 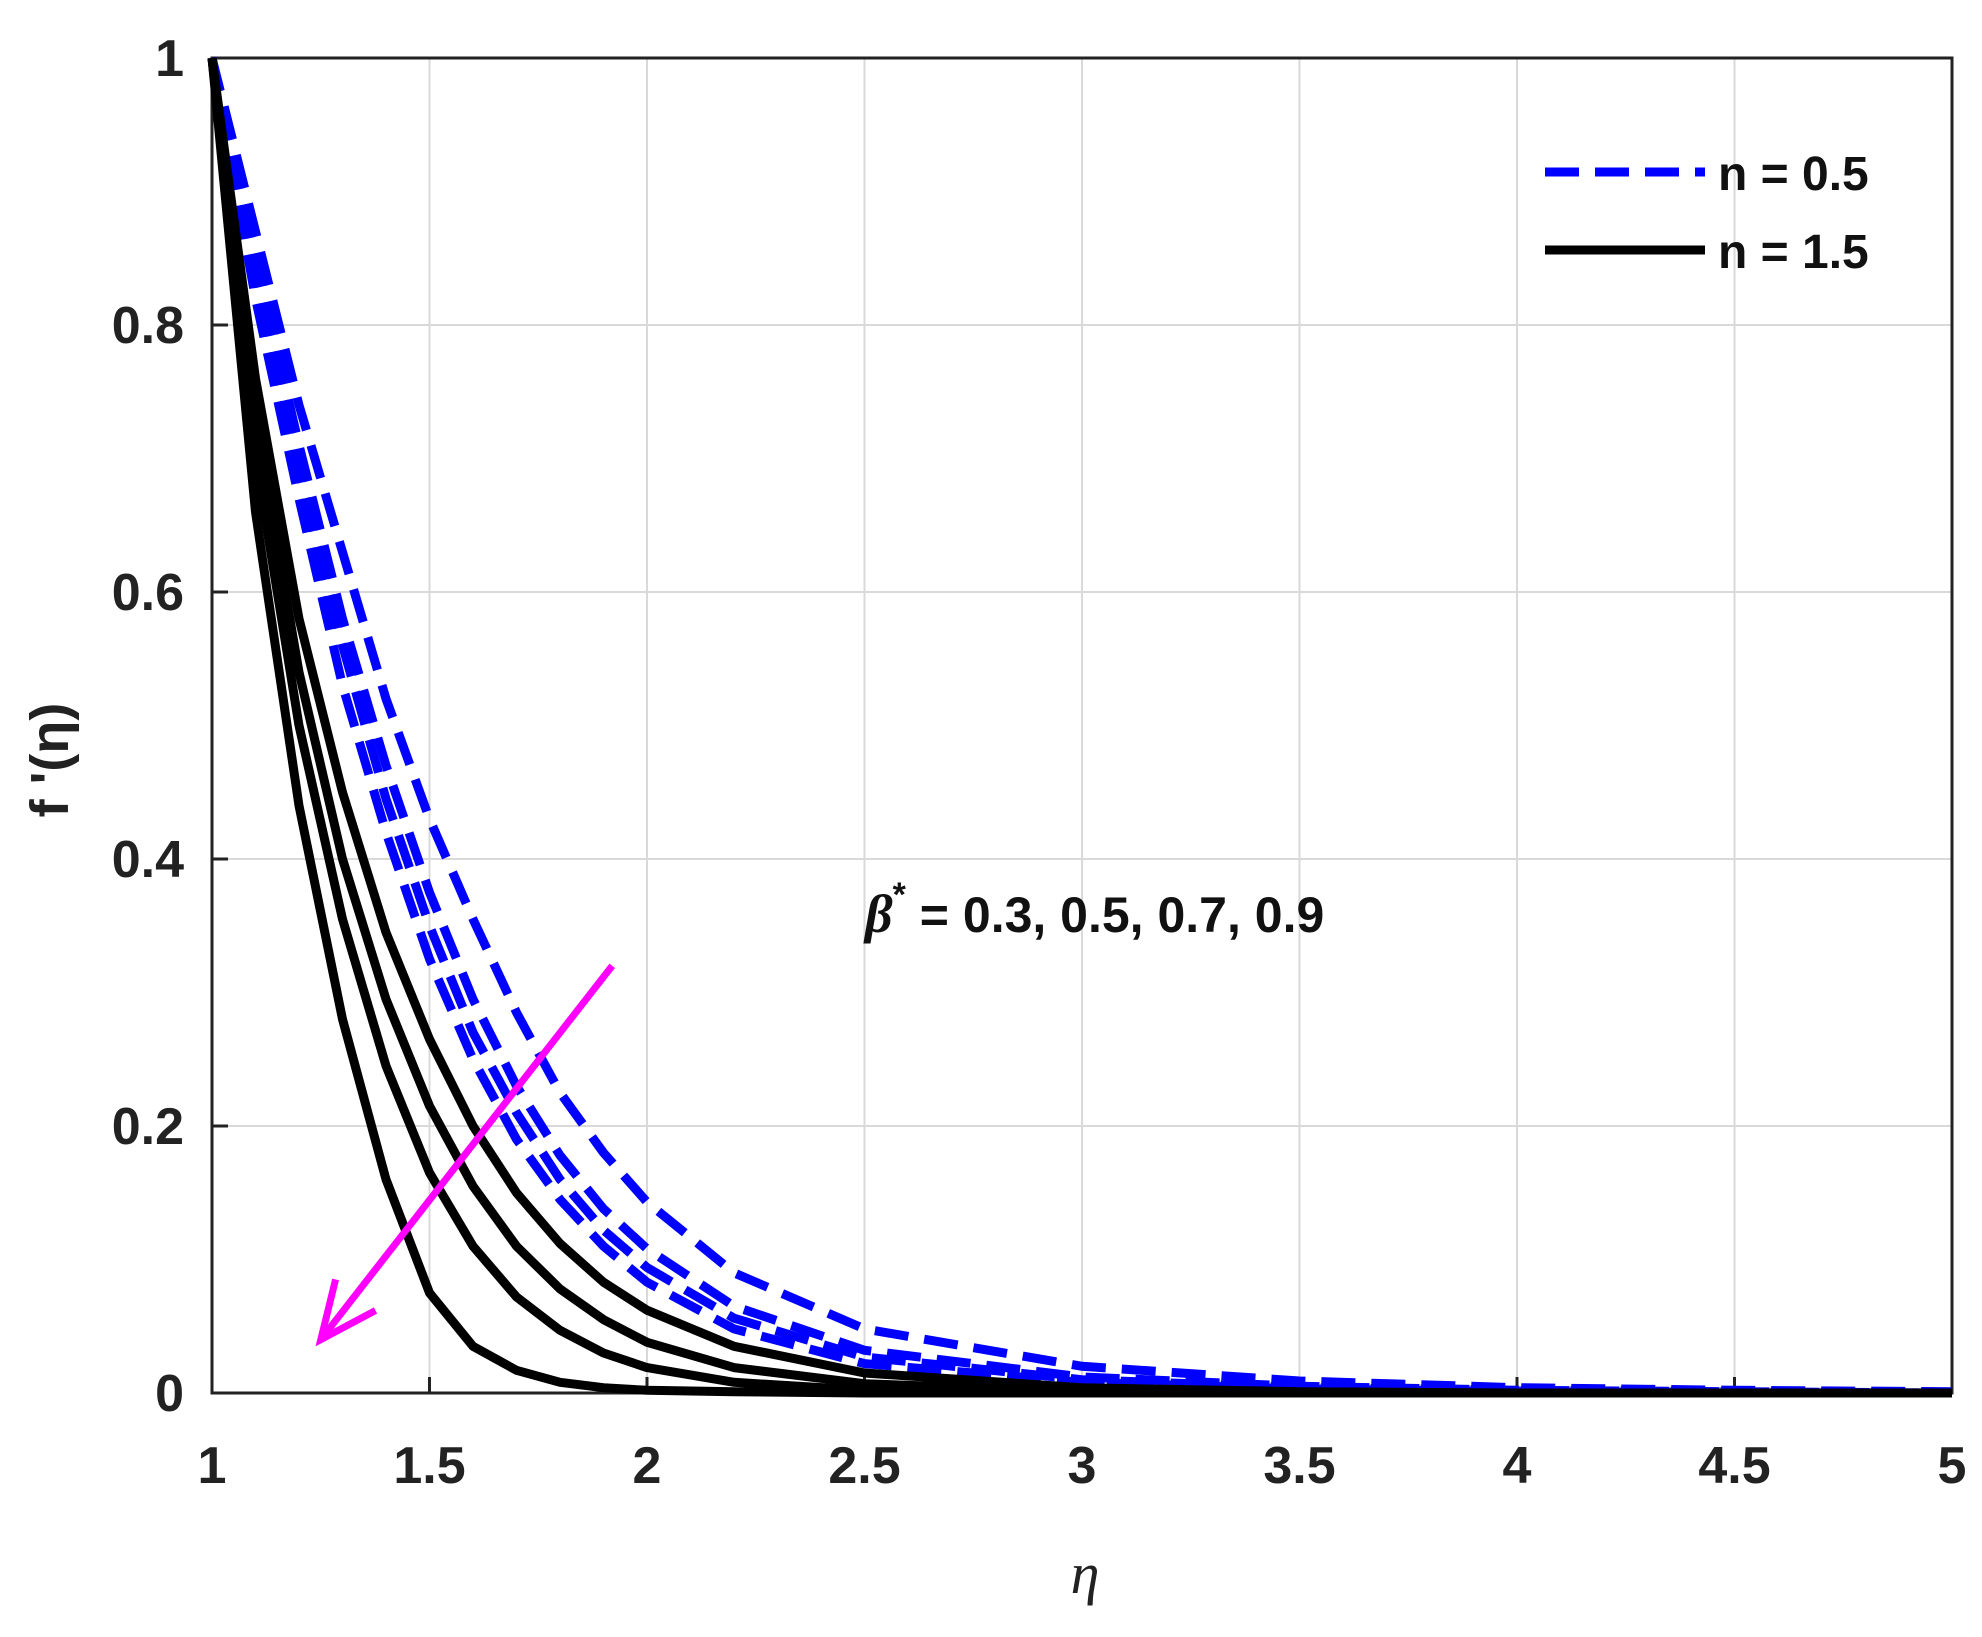 I want to click on x-axis-label: η, so click(x=1085, y=1573).